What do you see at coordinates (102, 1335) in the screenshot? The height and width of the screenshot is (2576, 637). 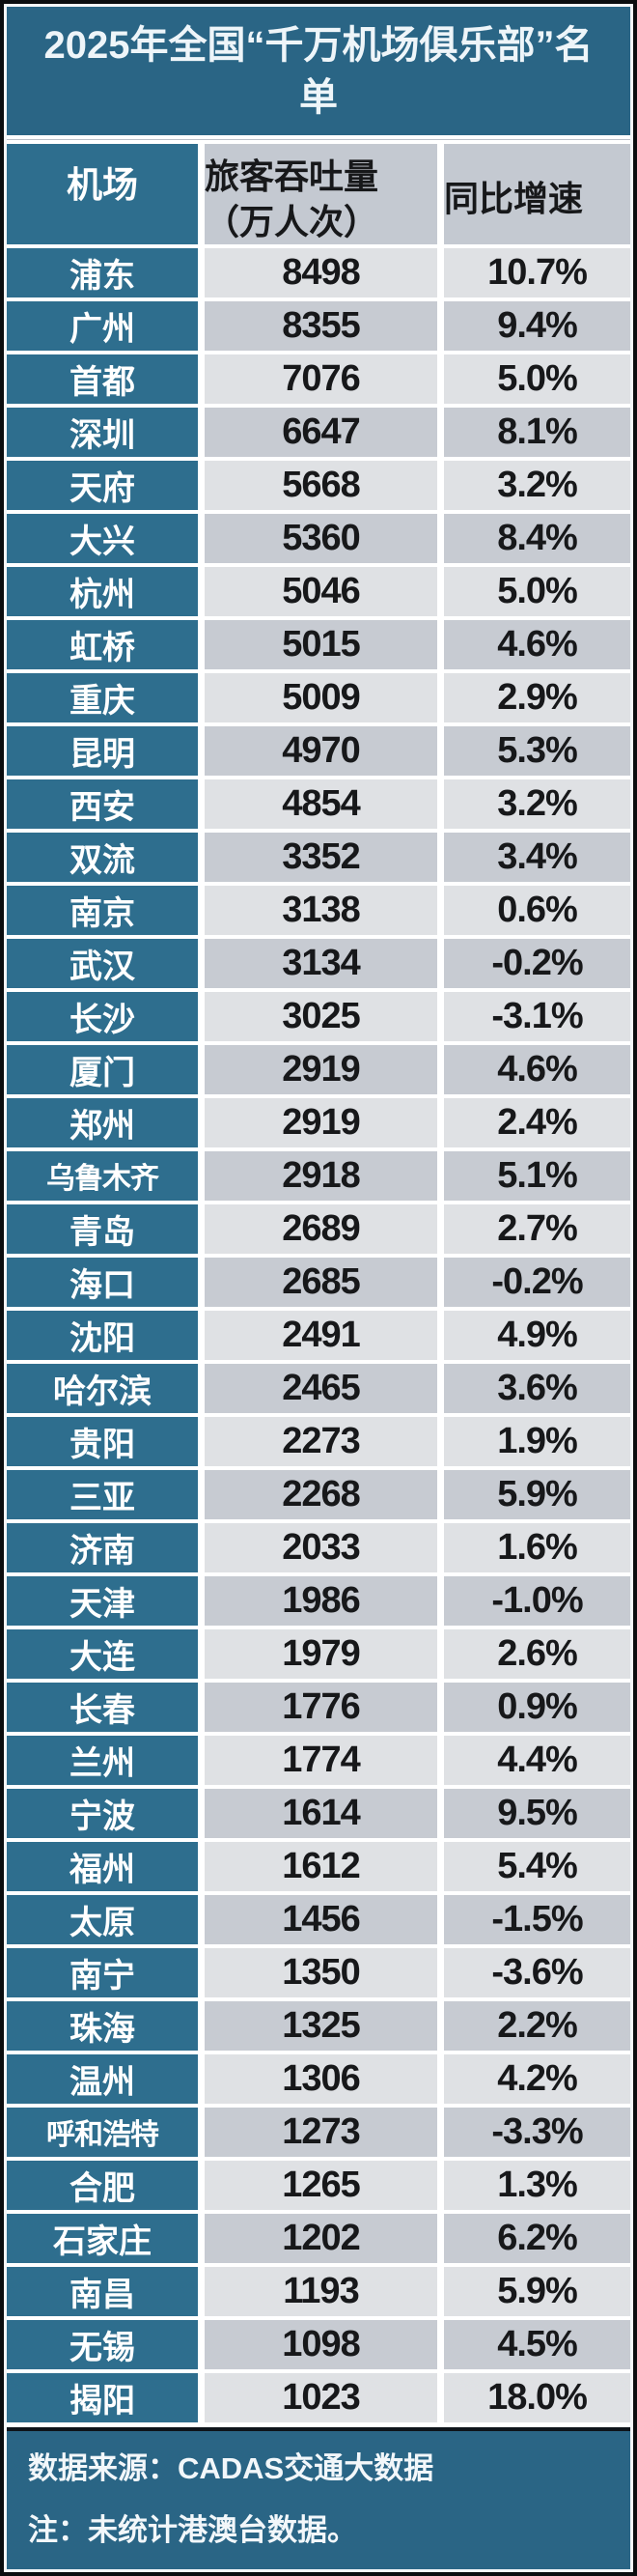 I see `airport-cell: 沈阳` at bounding box center [102, 1335].